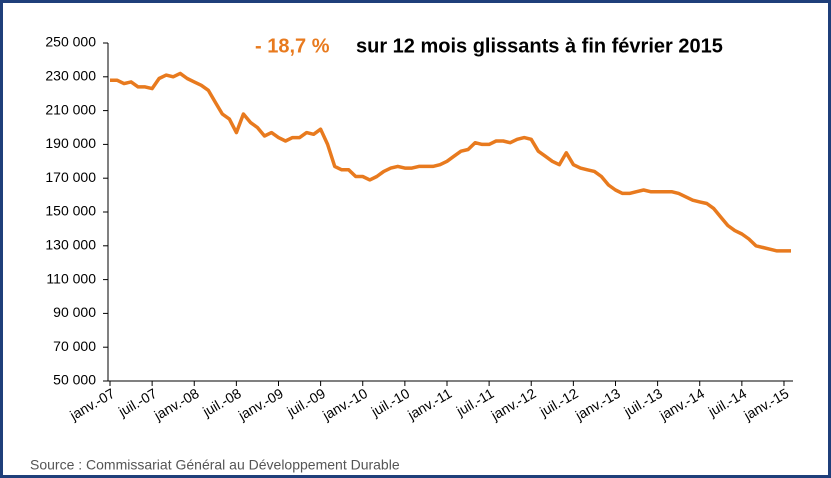 The image size is (831, 478). Describe the element at coordinates (70, 177) in the screenshot. I see `y-tick-label: 170 000` at that location.